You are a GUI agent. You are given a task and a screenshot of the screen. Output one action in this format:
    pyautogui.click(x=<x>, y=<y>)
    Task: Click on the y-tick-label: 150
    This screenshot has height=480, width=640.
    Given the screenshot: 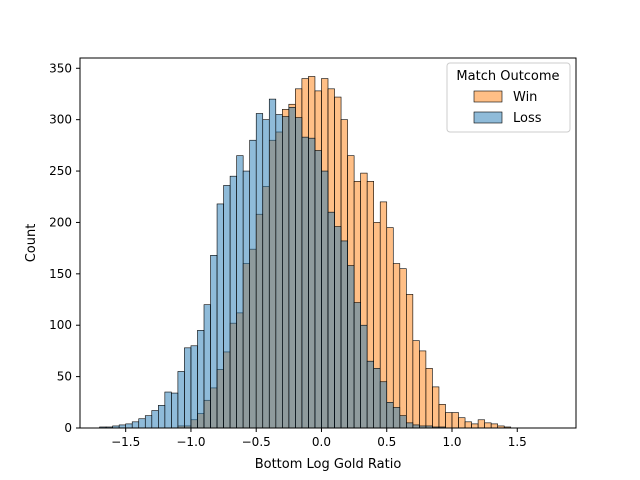 What is the action you would take?
    pyautogui.click(x=60, y=274)
    